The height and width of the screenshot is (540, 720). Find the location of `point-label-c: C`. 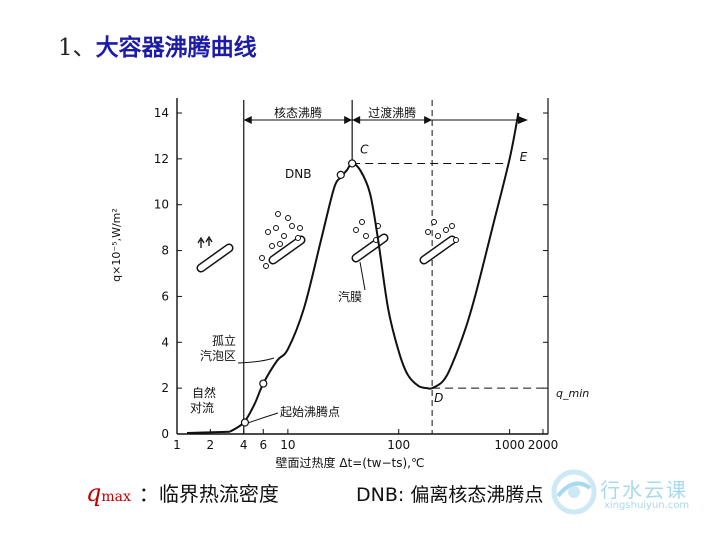

point-label-c: C is located at coordinates (364, 149).